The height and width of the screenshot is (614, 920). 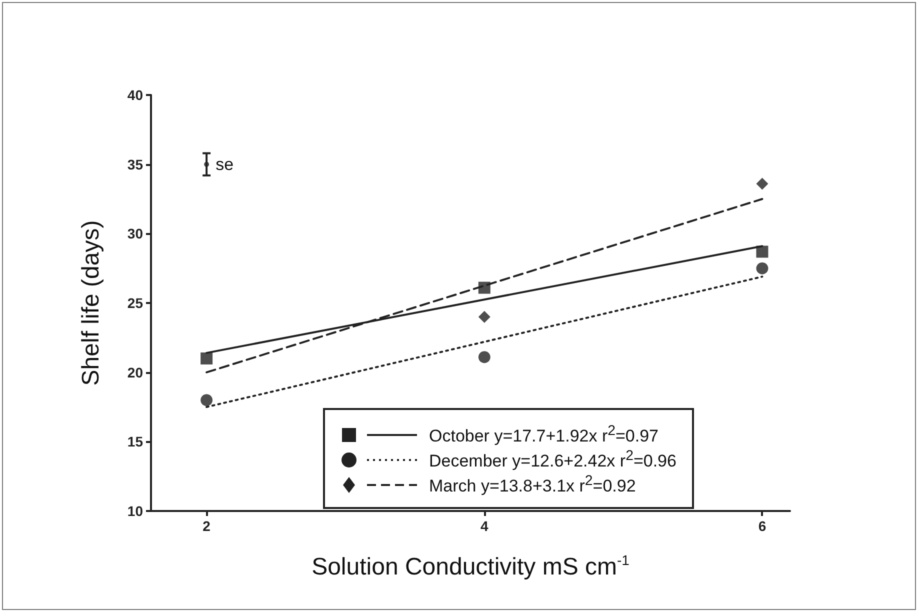 What do you see at coordinates (135, 372) in the screenshot?
I see `y-tick-label: 20` at bounding box center [135, 372].